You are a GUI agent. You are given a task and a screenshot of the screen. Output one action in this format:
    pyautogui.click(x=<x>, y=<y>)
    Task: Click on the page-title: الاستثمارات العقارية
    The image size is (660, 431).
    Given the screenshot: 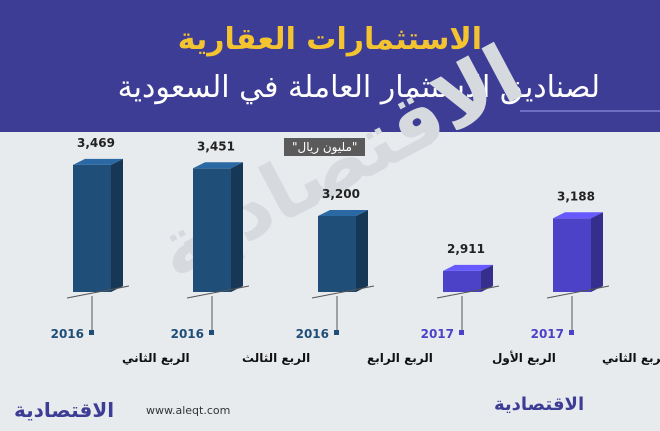 What is the action you would take?
    pyautogui.click(x=329, y=39)
    